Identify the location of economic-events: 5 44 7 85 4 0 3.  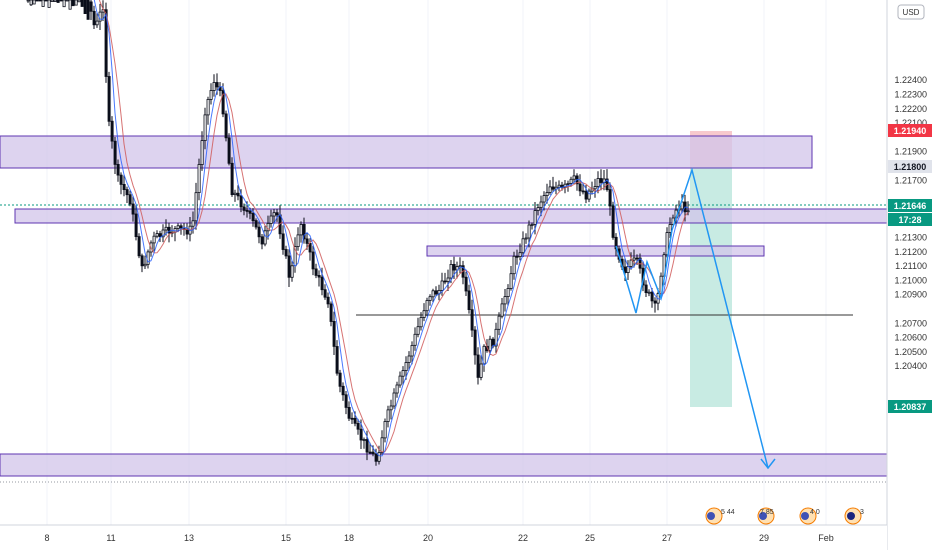
(784, 516).